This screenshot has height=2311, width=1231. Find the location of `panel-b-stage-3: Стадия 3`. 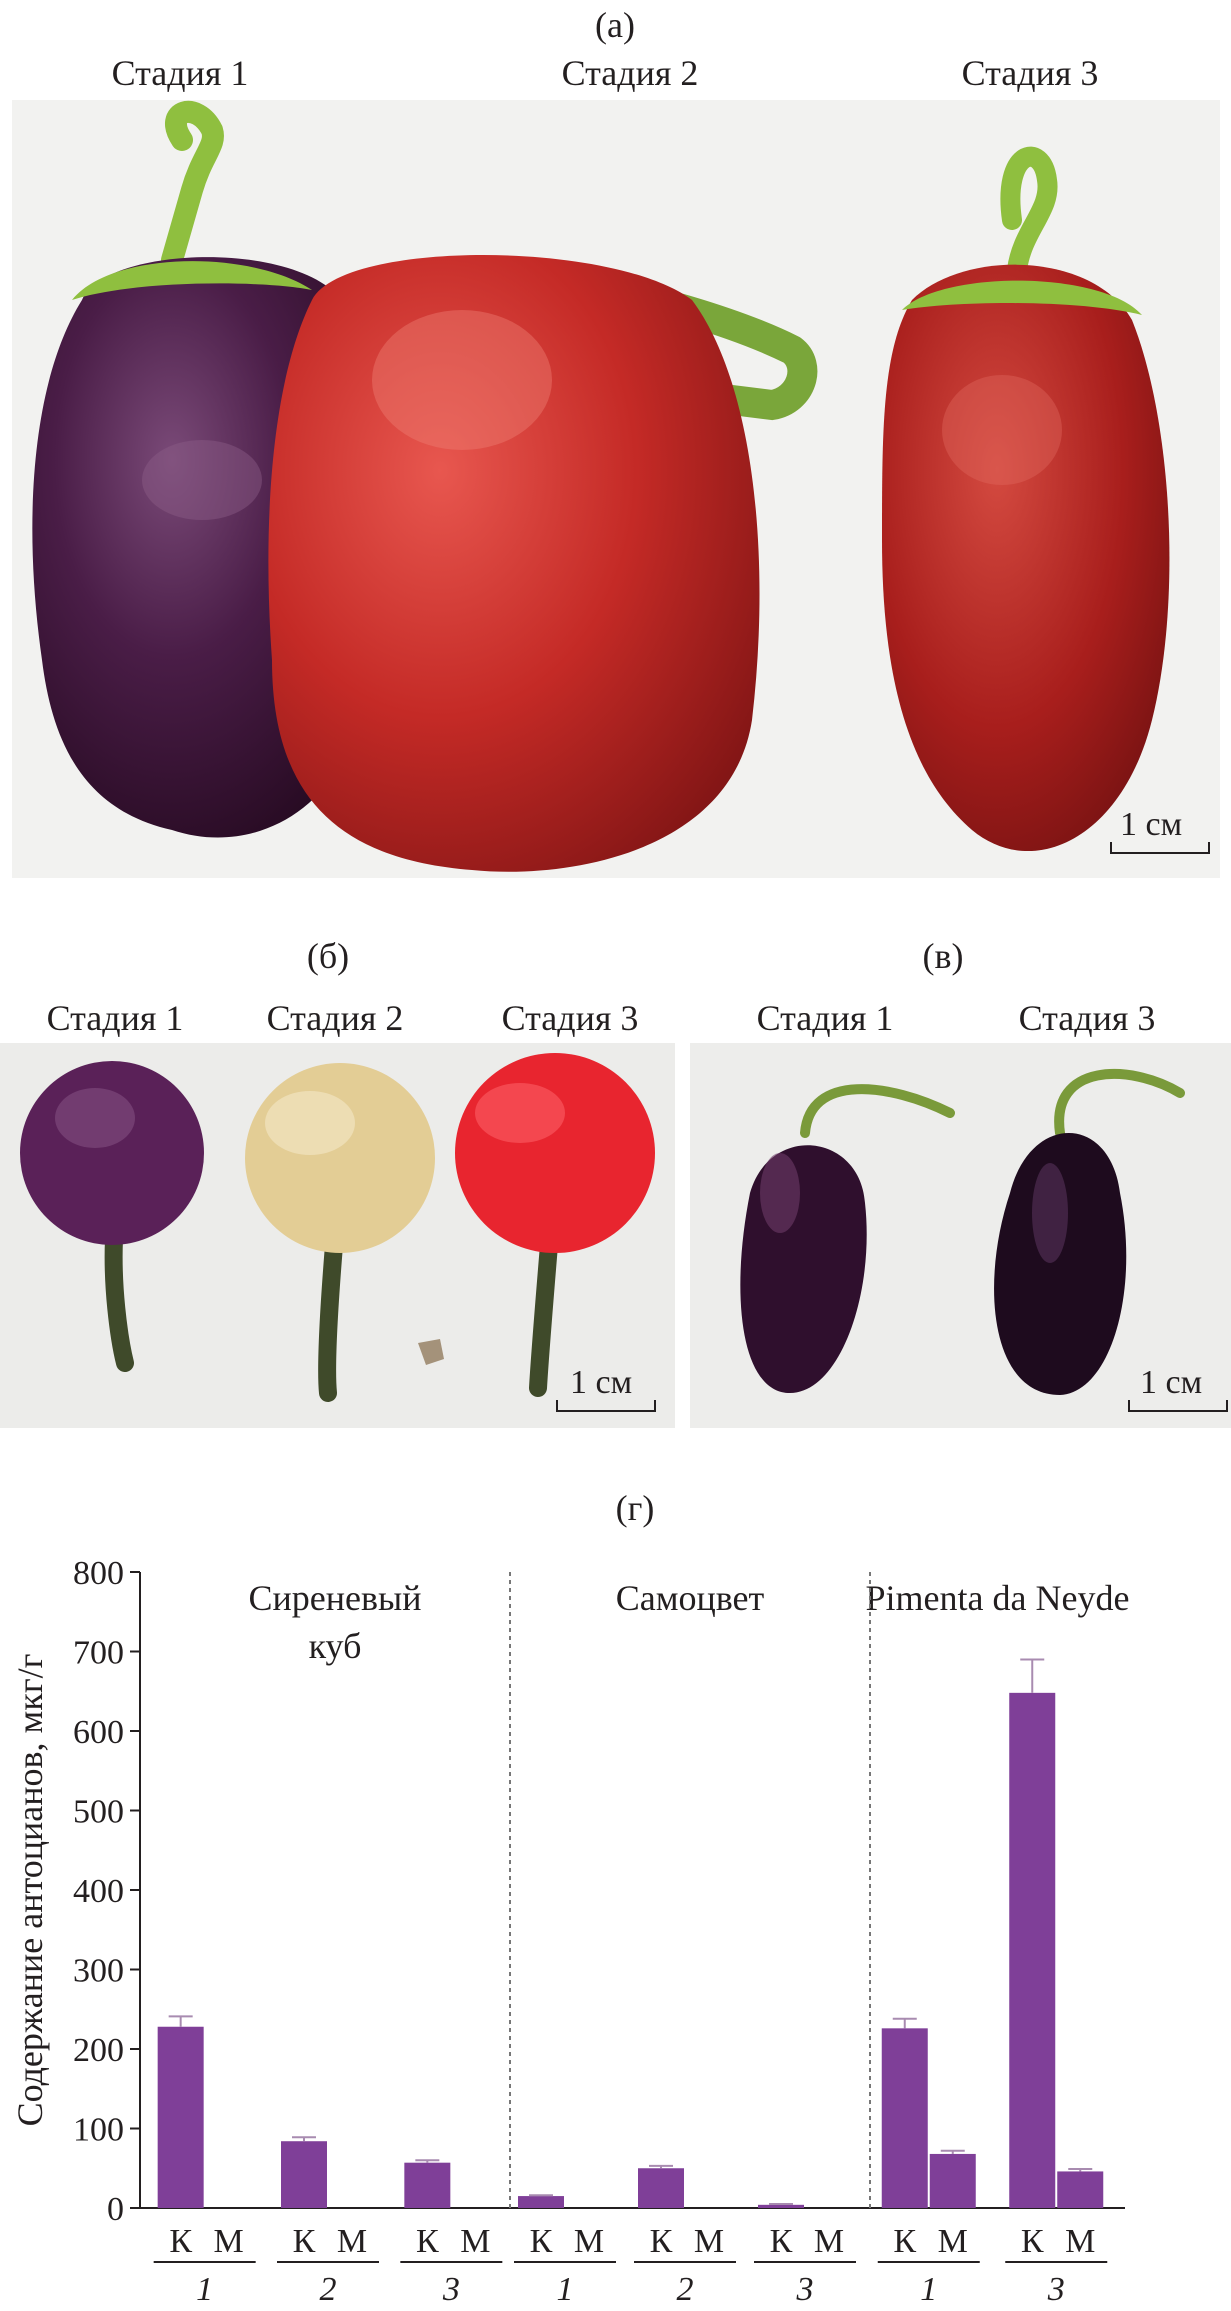

panel-b-stage-3: Стадия 3 is located at coordinates (570, 1018).